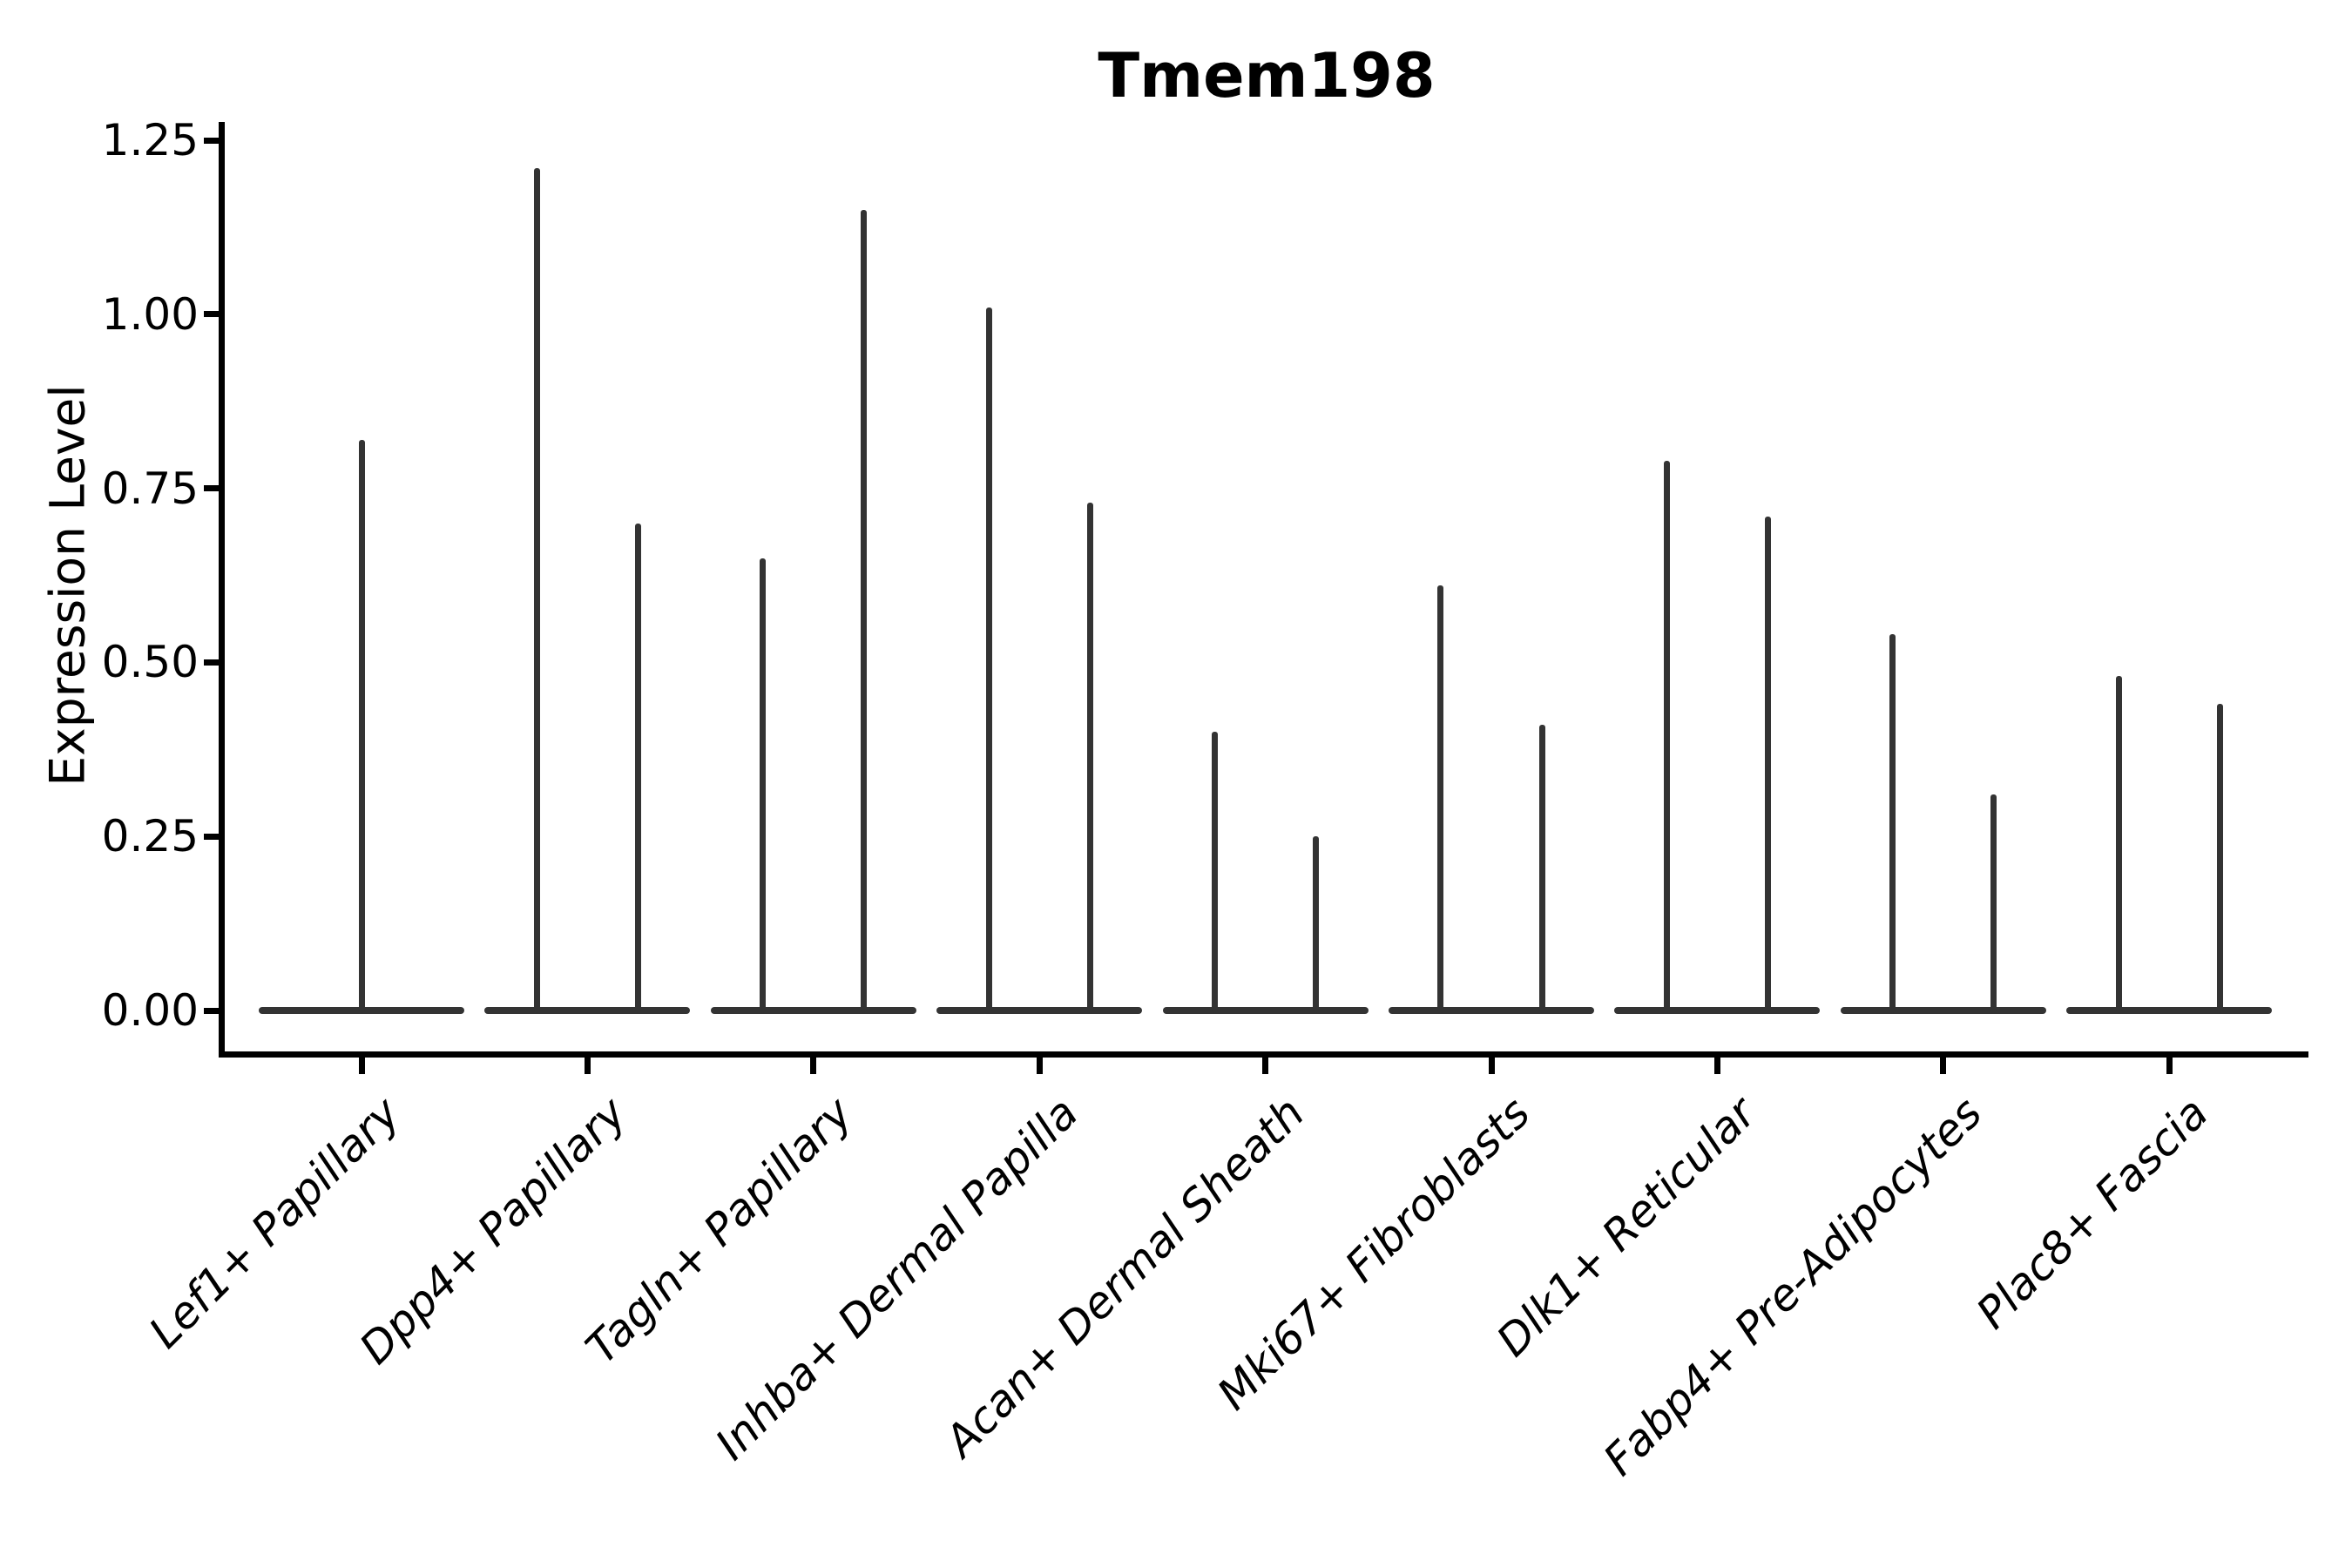  I want to click on x-tick-label: Lef1+ Papillary, so click(274, 1222).